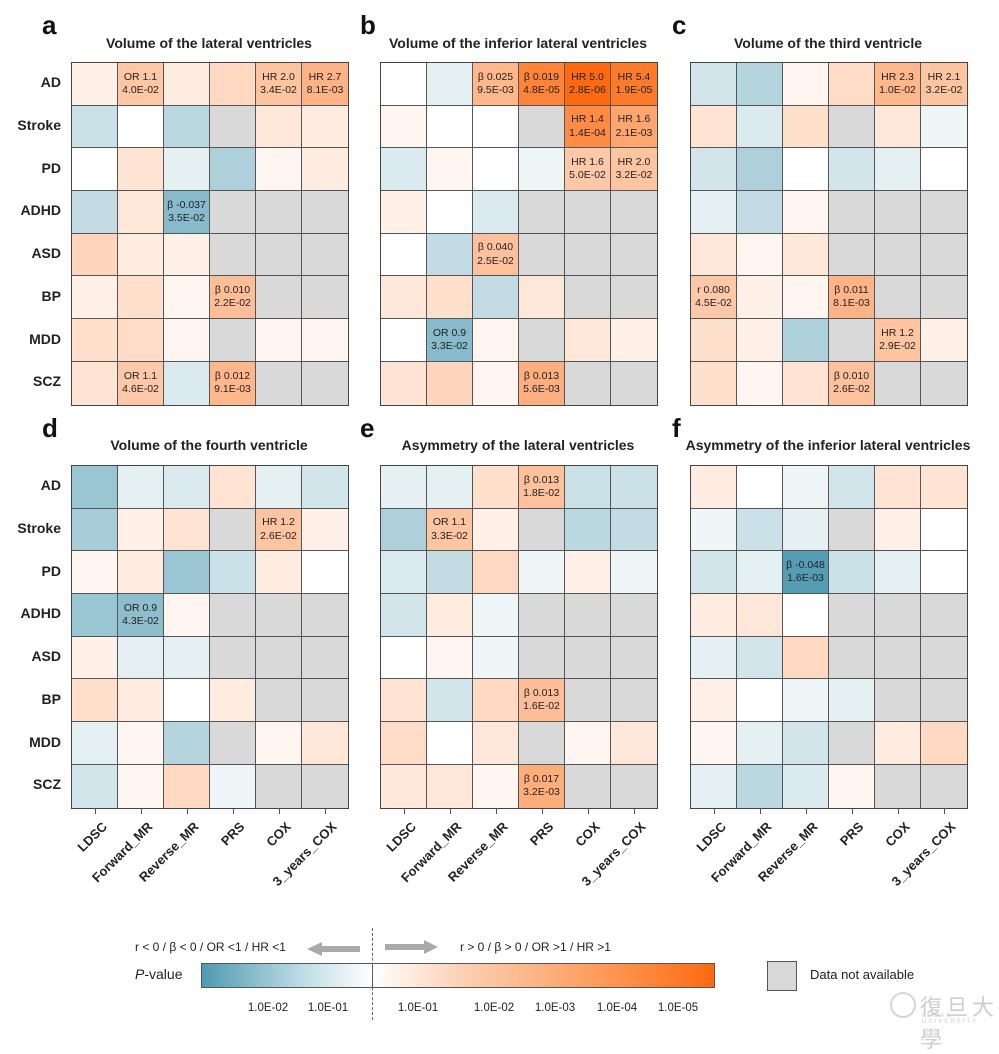 This screenshot has height=1054, width=999. I want to click on panel-letter: e, so click(367, 428).